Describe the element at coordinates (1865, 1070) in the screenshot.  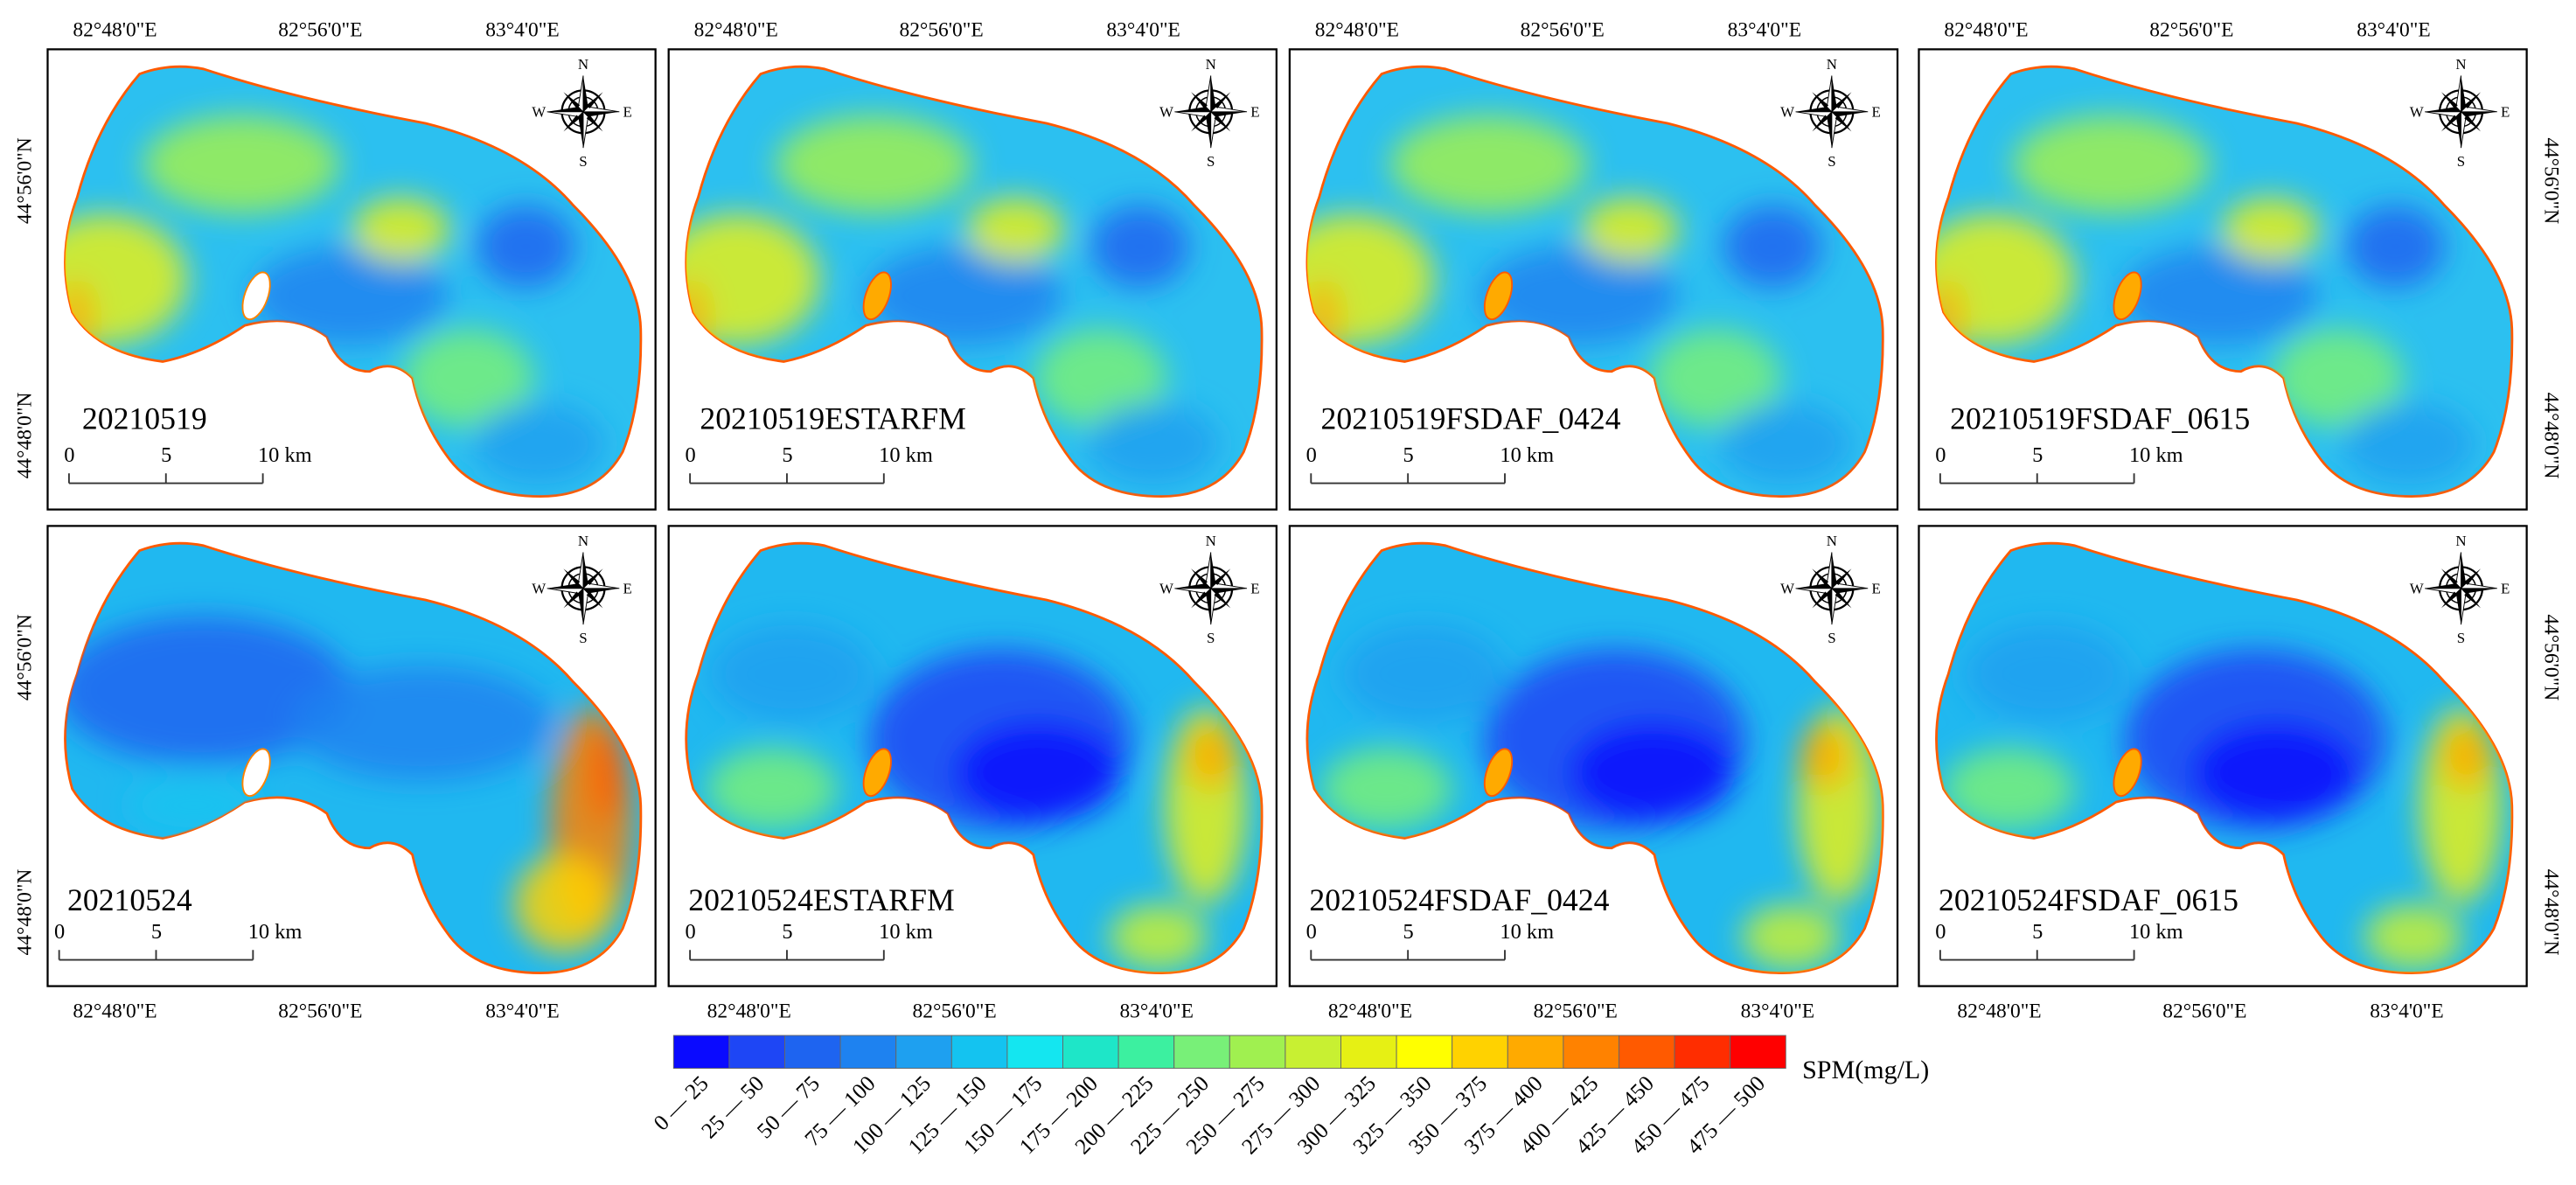
I see `legend-title: SPM(mg/L)` at that location.